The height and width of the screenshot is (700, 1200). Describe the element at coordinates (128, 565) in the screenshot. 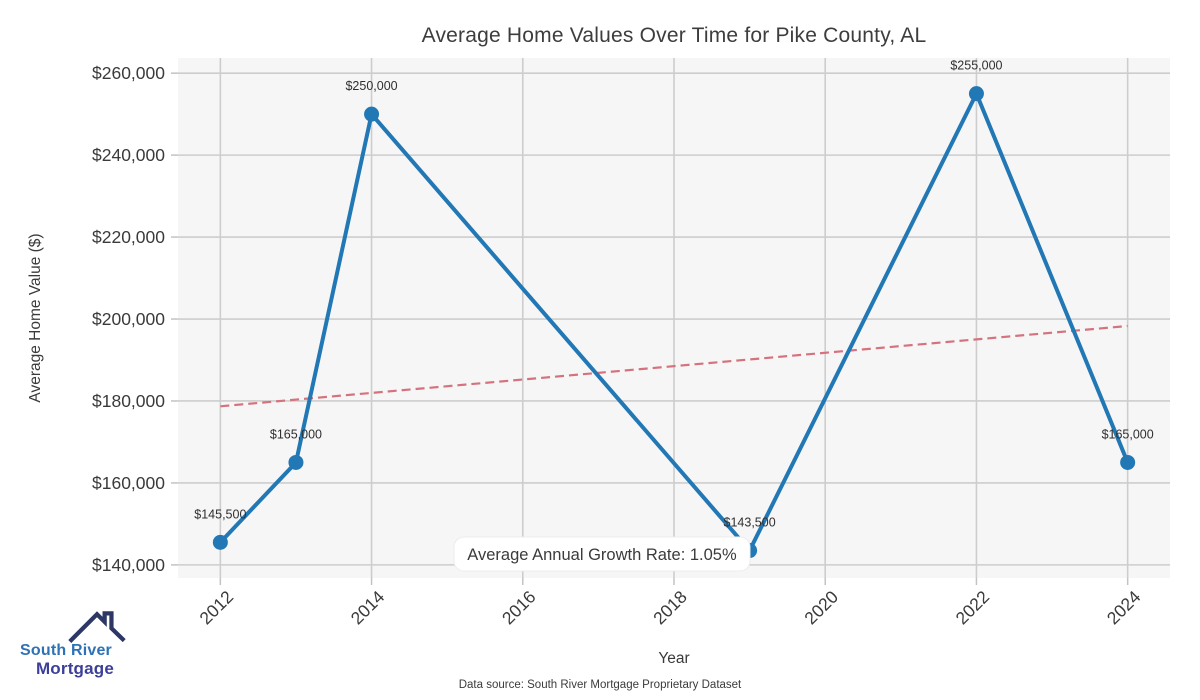

I see `y-tick-label: $140,000` at that location.